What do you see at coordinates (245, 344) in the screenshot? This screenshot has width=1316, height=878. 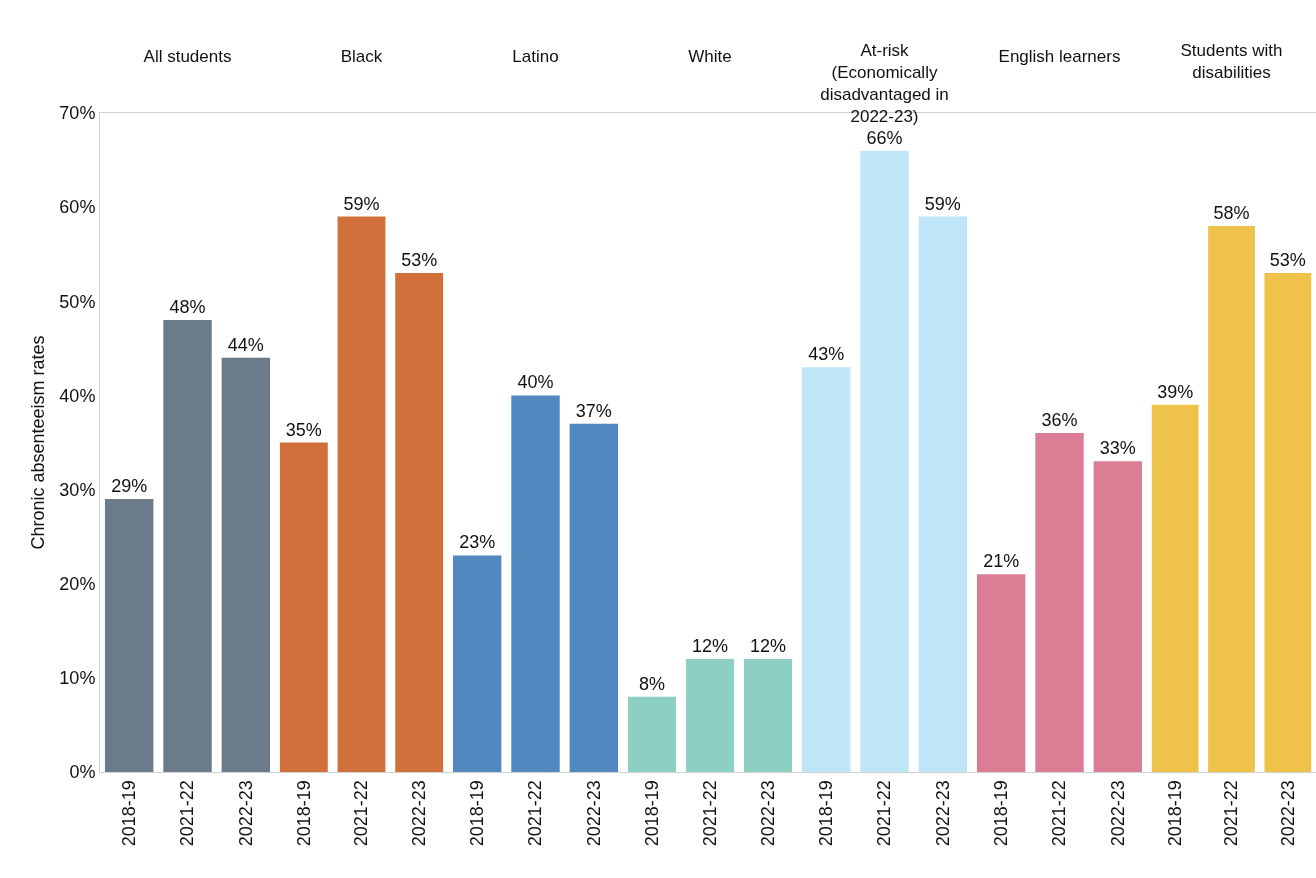 I see `data-label: 44%` at bounding box center [245, 344].